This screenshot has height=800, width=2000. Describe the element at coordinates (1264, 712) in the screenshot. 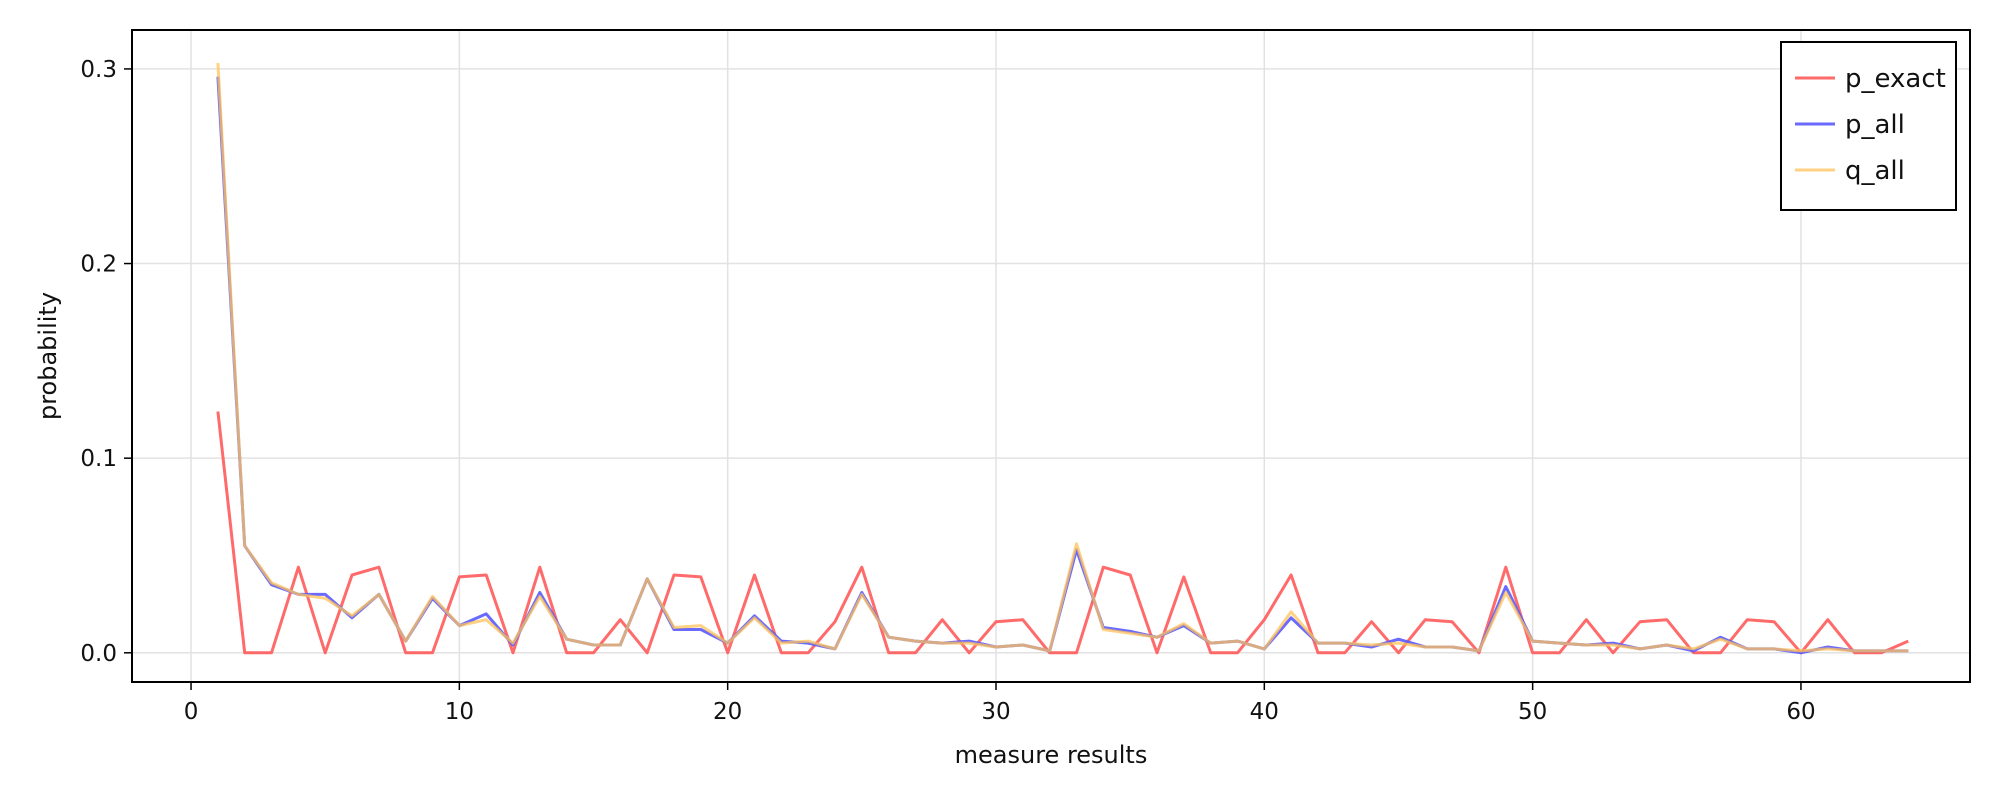

I see `x-tick-label: 40` at that location.